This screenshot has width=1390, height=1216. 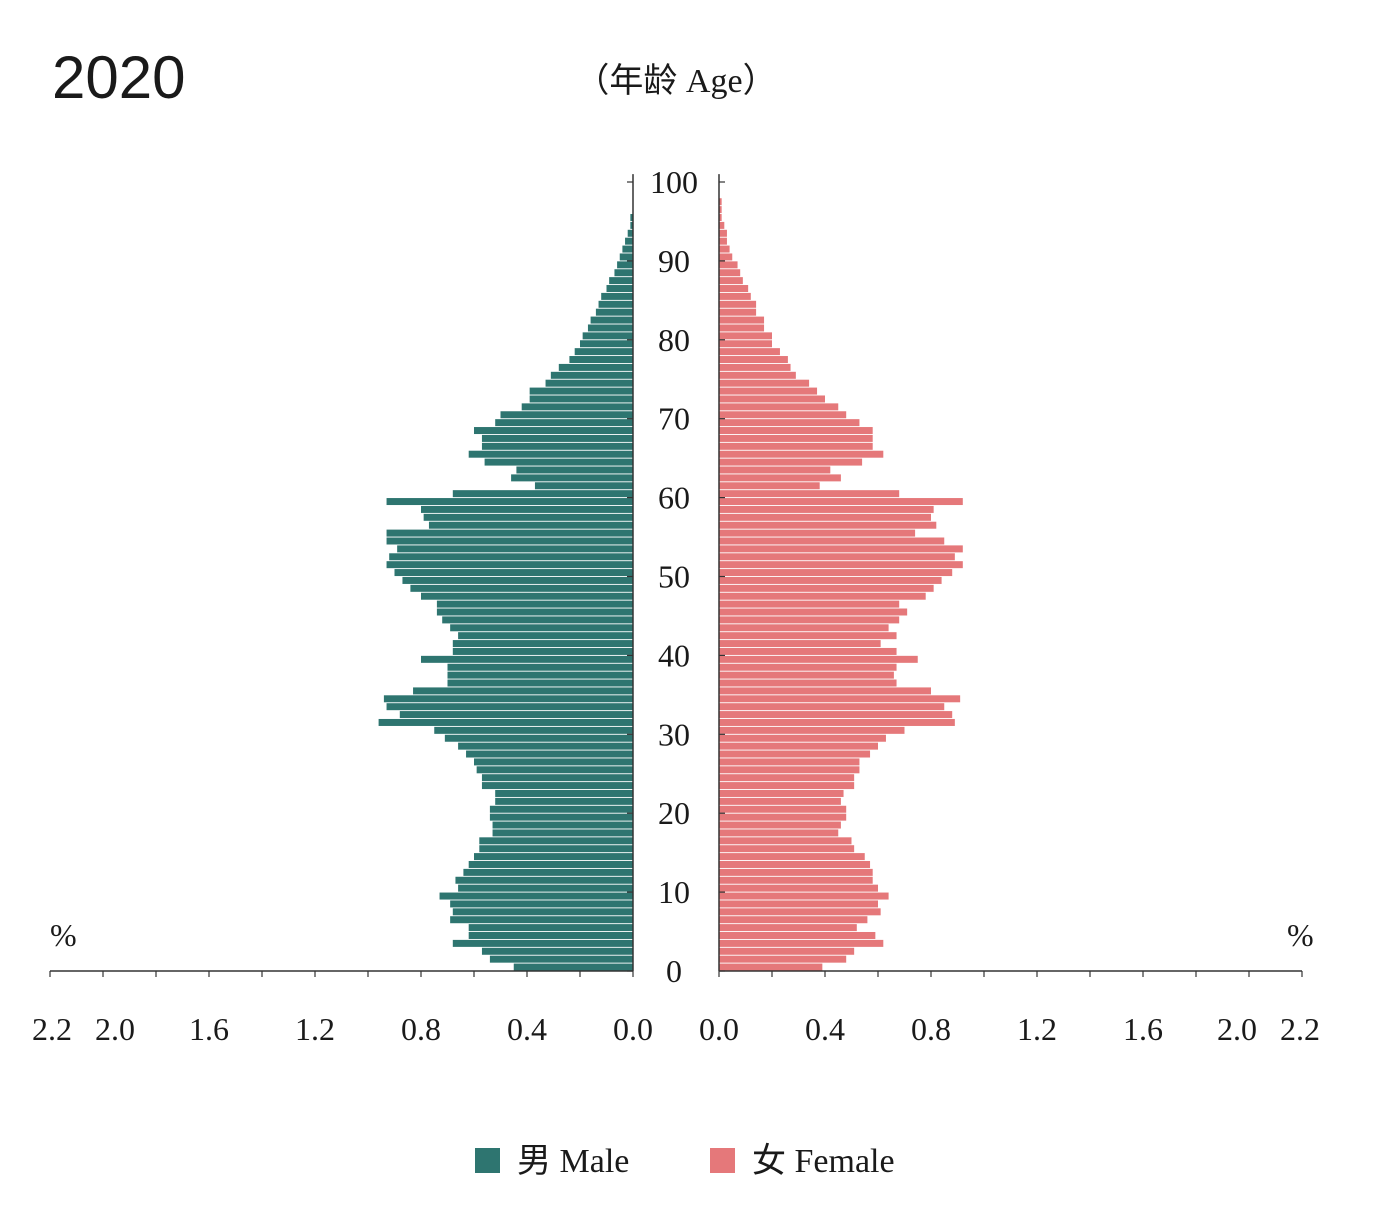 What do you see at coordinates (722, 1160) in the screenshot?
I see `female-legend-swatch` at bounding box center [722, 1160].